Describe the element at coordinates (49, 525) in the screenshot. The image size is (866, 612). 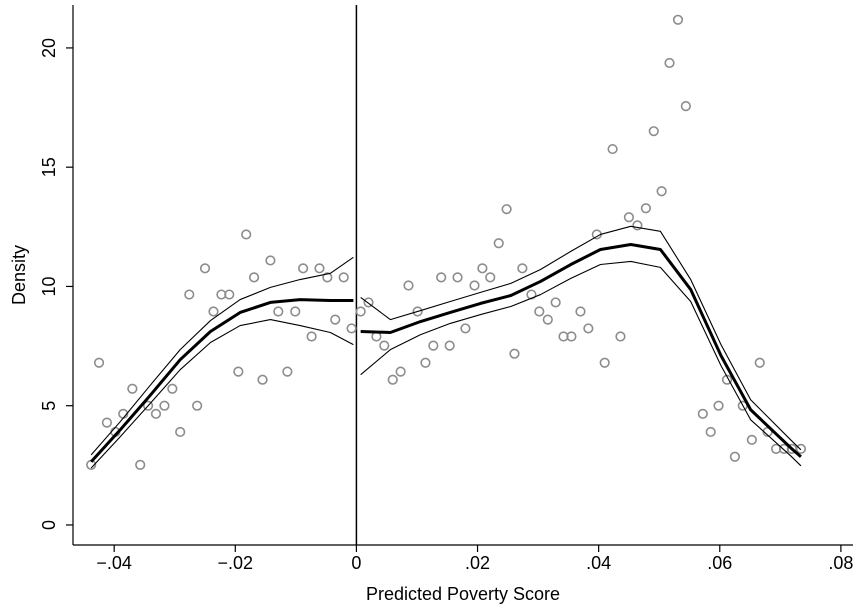
I see `y-tick-label: 0` at that location.